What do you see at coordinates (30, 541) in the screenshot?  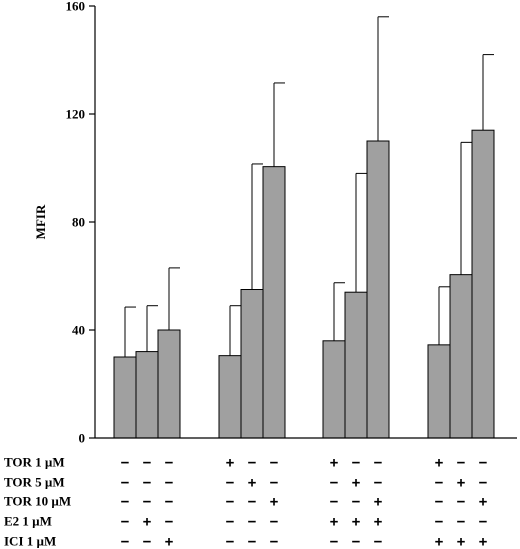 I see `treatment-label: ICI 1 µM` at bounding box center [30, 541].